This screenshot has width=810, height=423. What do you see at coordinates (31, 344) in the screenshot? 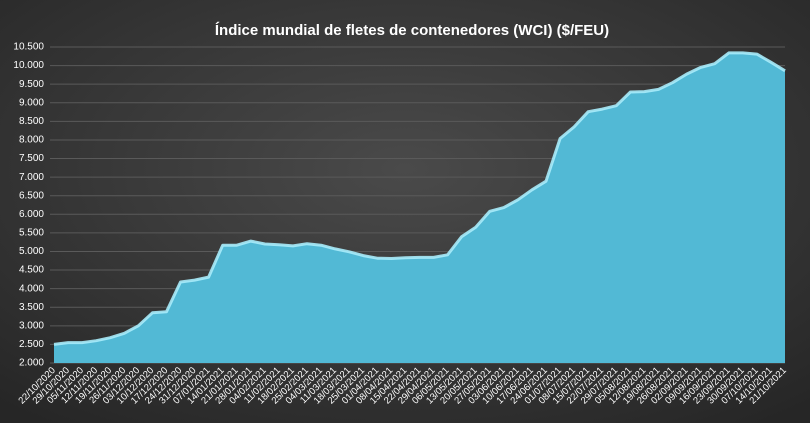
I see `y-tick-label: 2.500` at bounding box center [31, 344].